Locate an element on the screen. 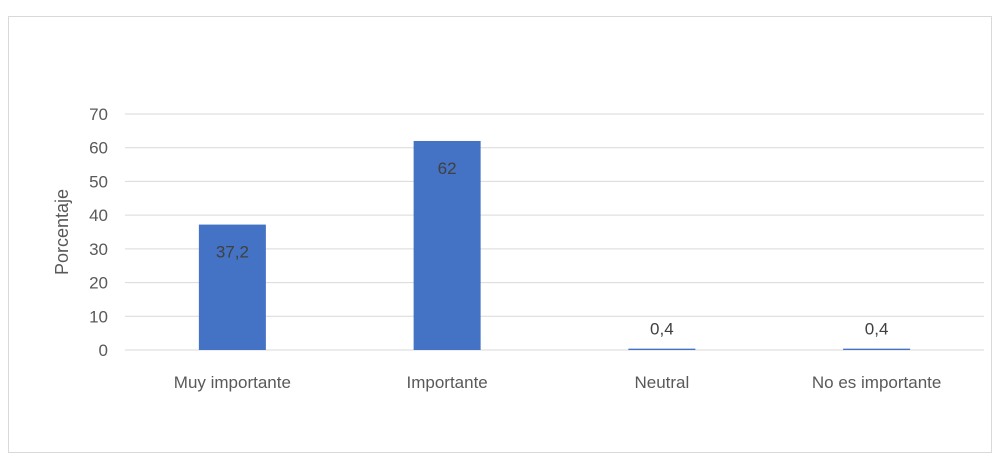 This screenshot has height=463, width=1001. y-tick-label: 70 is located at coordinates (98, 114).